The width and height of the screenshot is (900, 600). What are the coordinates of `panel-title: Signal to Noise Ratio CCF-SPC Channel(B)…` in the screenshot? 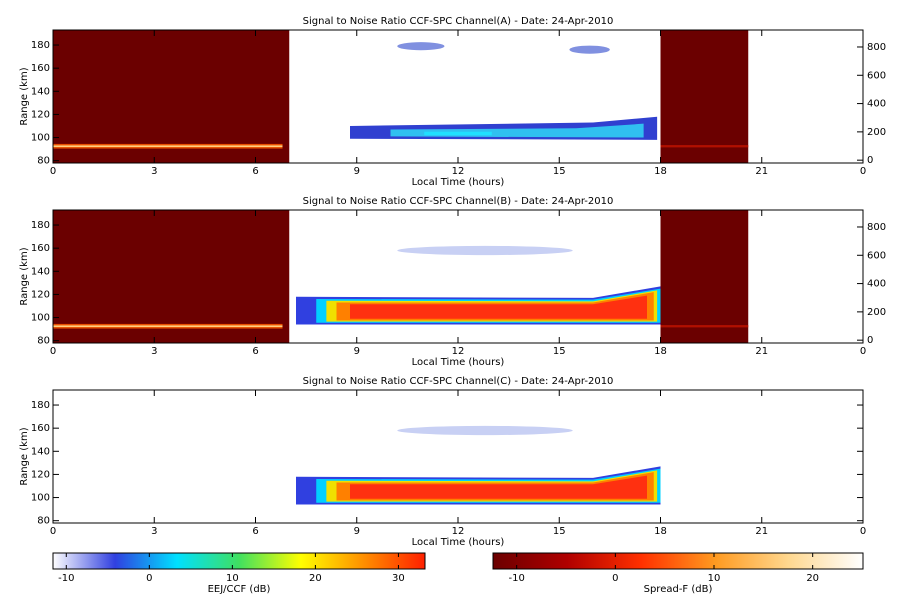 It's located at (458, 201).